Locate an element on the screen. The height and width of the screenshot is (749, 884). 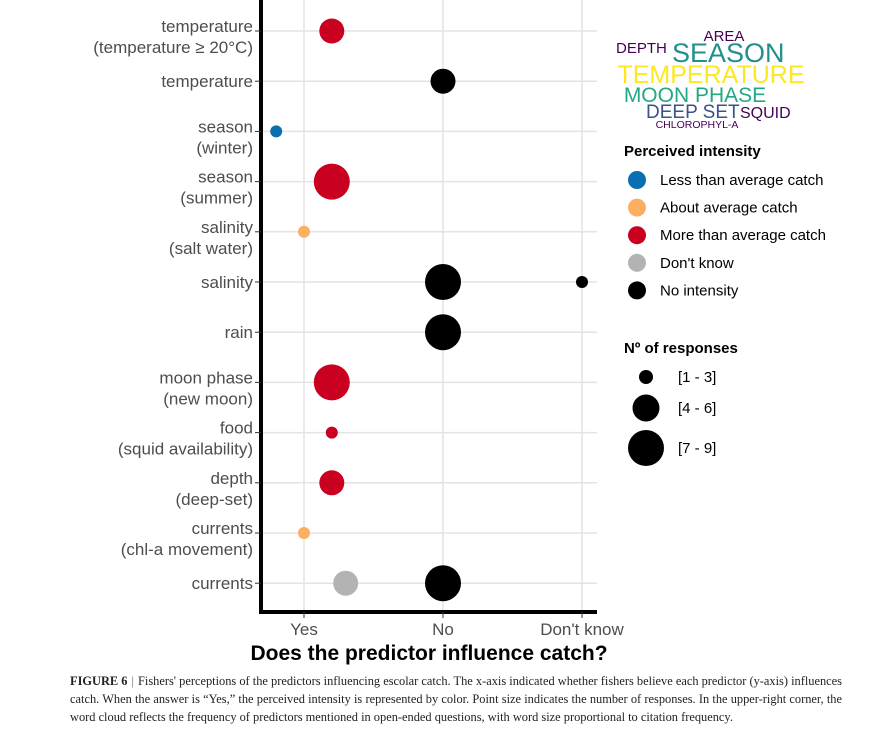
word-cloud-word: SQUID is located at coordinates (765, 113).